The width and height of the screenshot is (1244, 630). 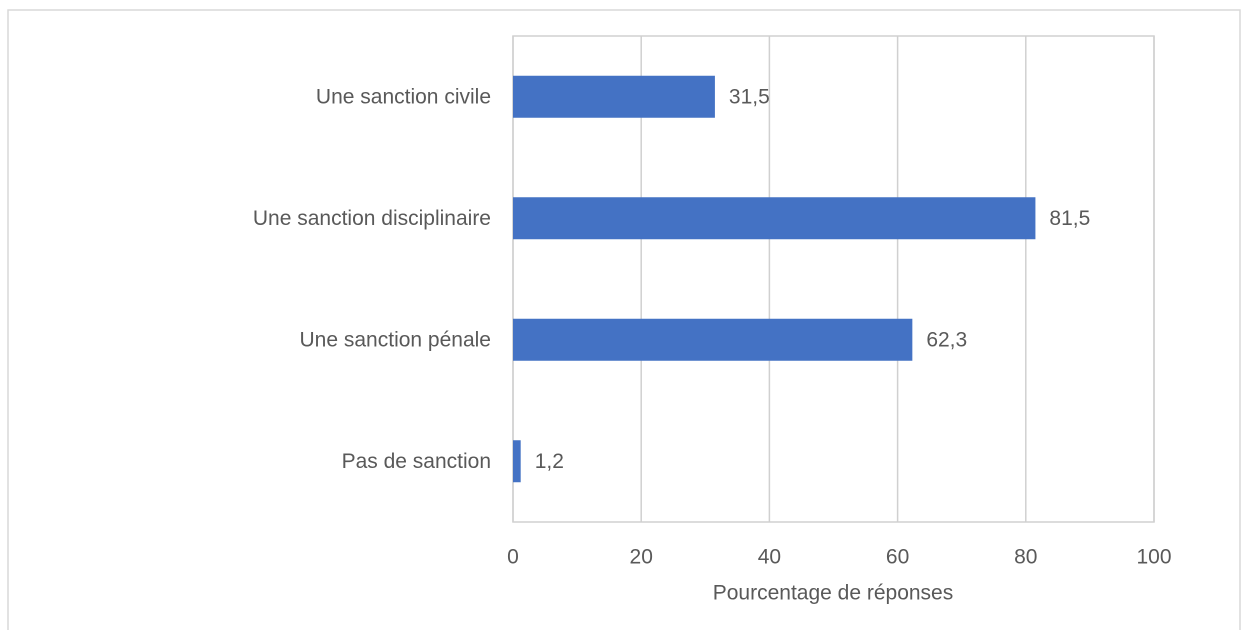 I want to click on y-tick-label: Une sanction disciplinaire, so click(x=372, y=218).